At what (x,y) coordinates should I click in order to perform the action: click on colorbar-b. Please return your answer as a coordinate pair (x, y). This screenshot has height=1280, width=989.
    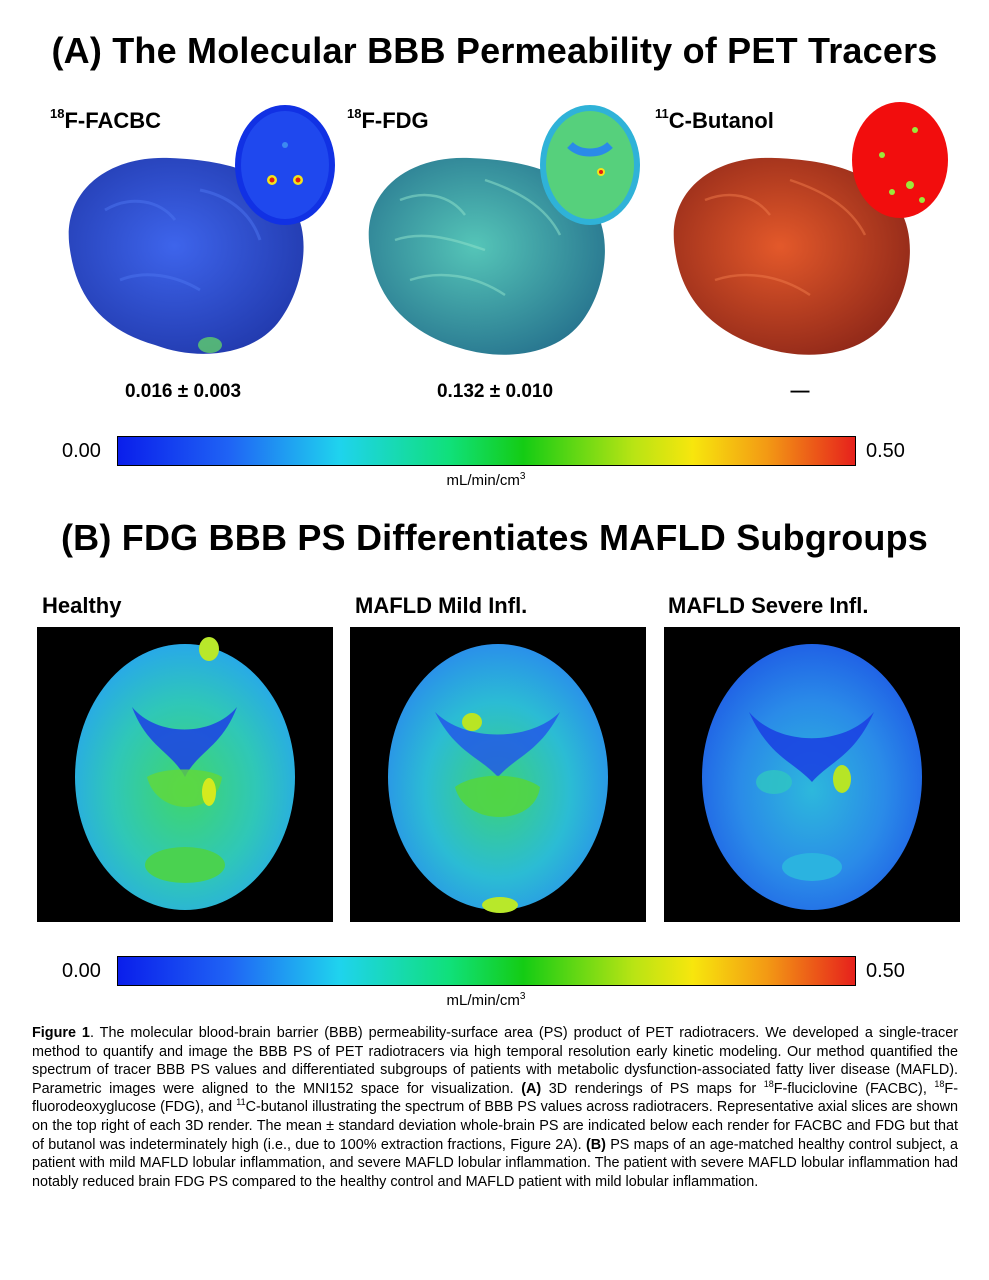
    Looking at the image, I should click on (486, 971).